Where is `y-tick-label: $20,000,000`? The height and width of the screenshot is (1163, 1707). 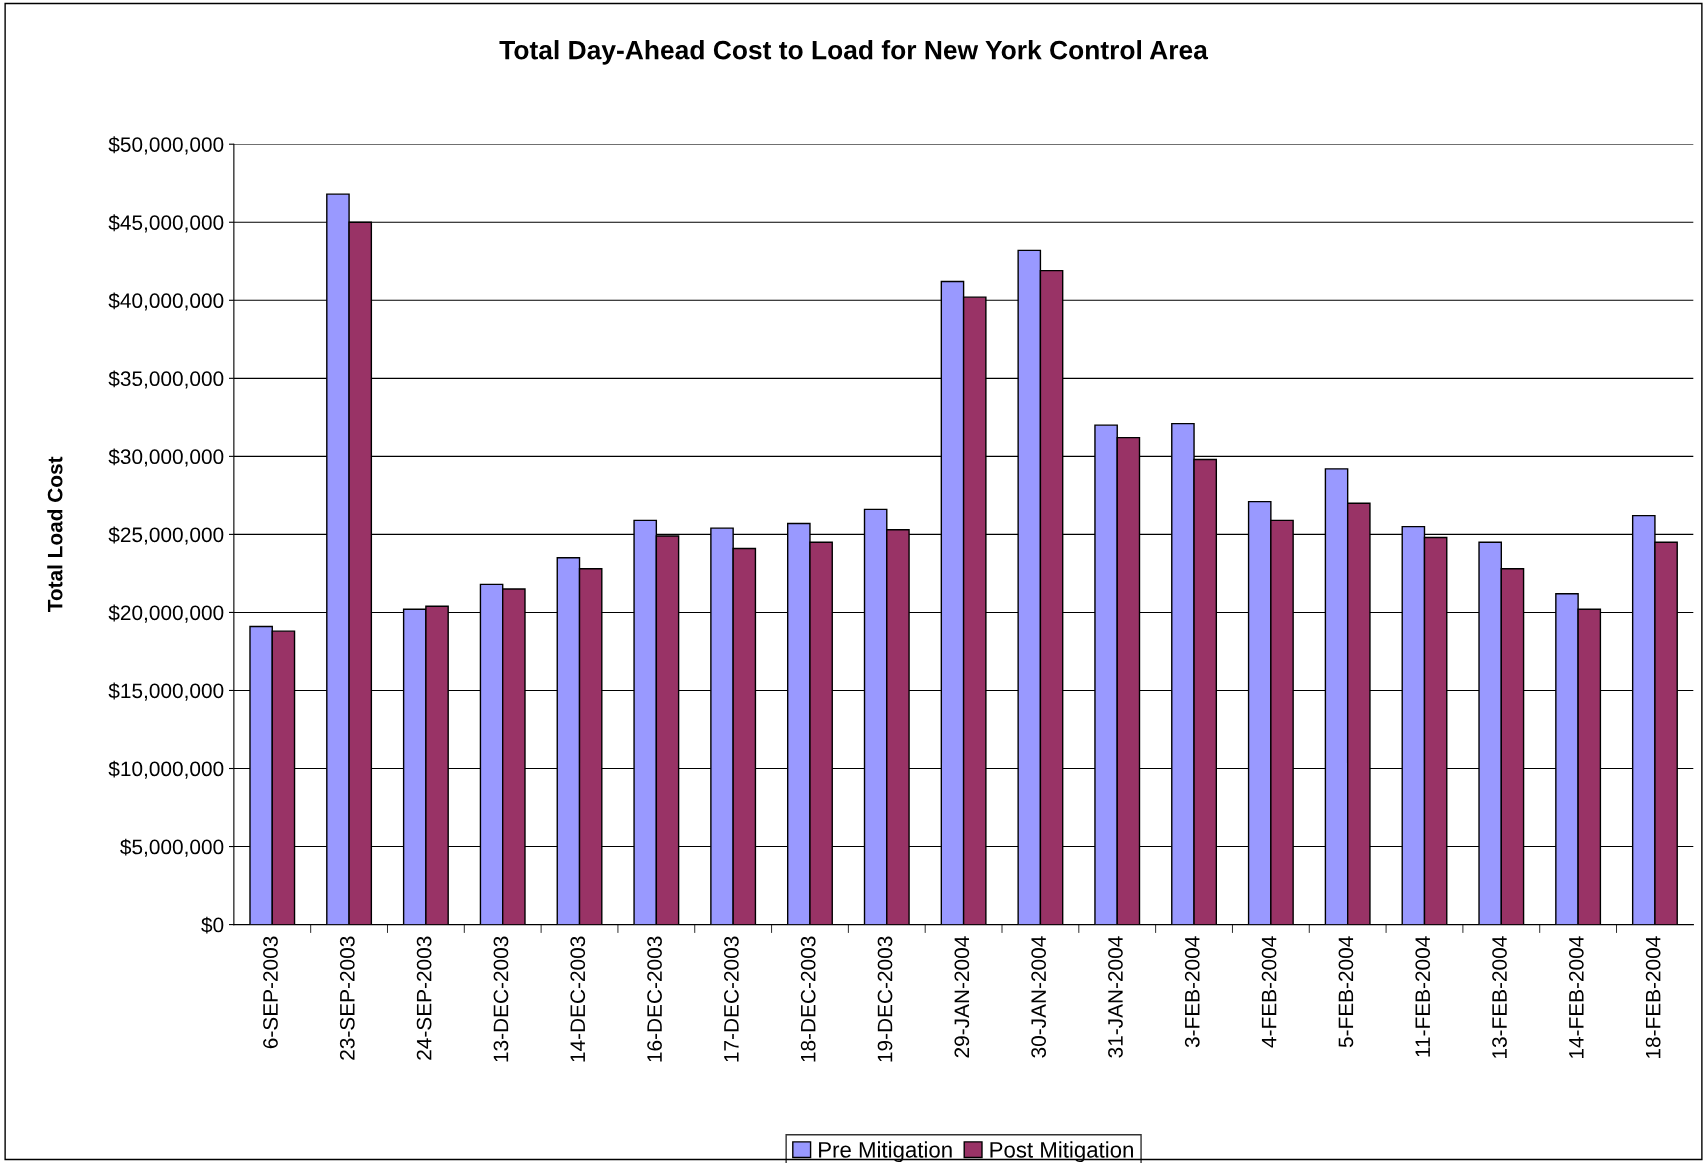
y-tick-label: $20,000,000 is located at coordinates (166, 613).